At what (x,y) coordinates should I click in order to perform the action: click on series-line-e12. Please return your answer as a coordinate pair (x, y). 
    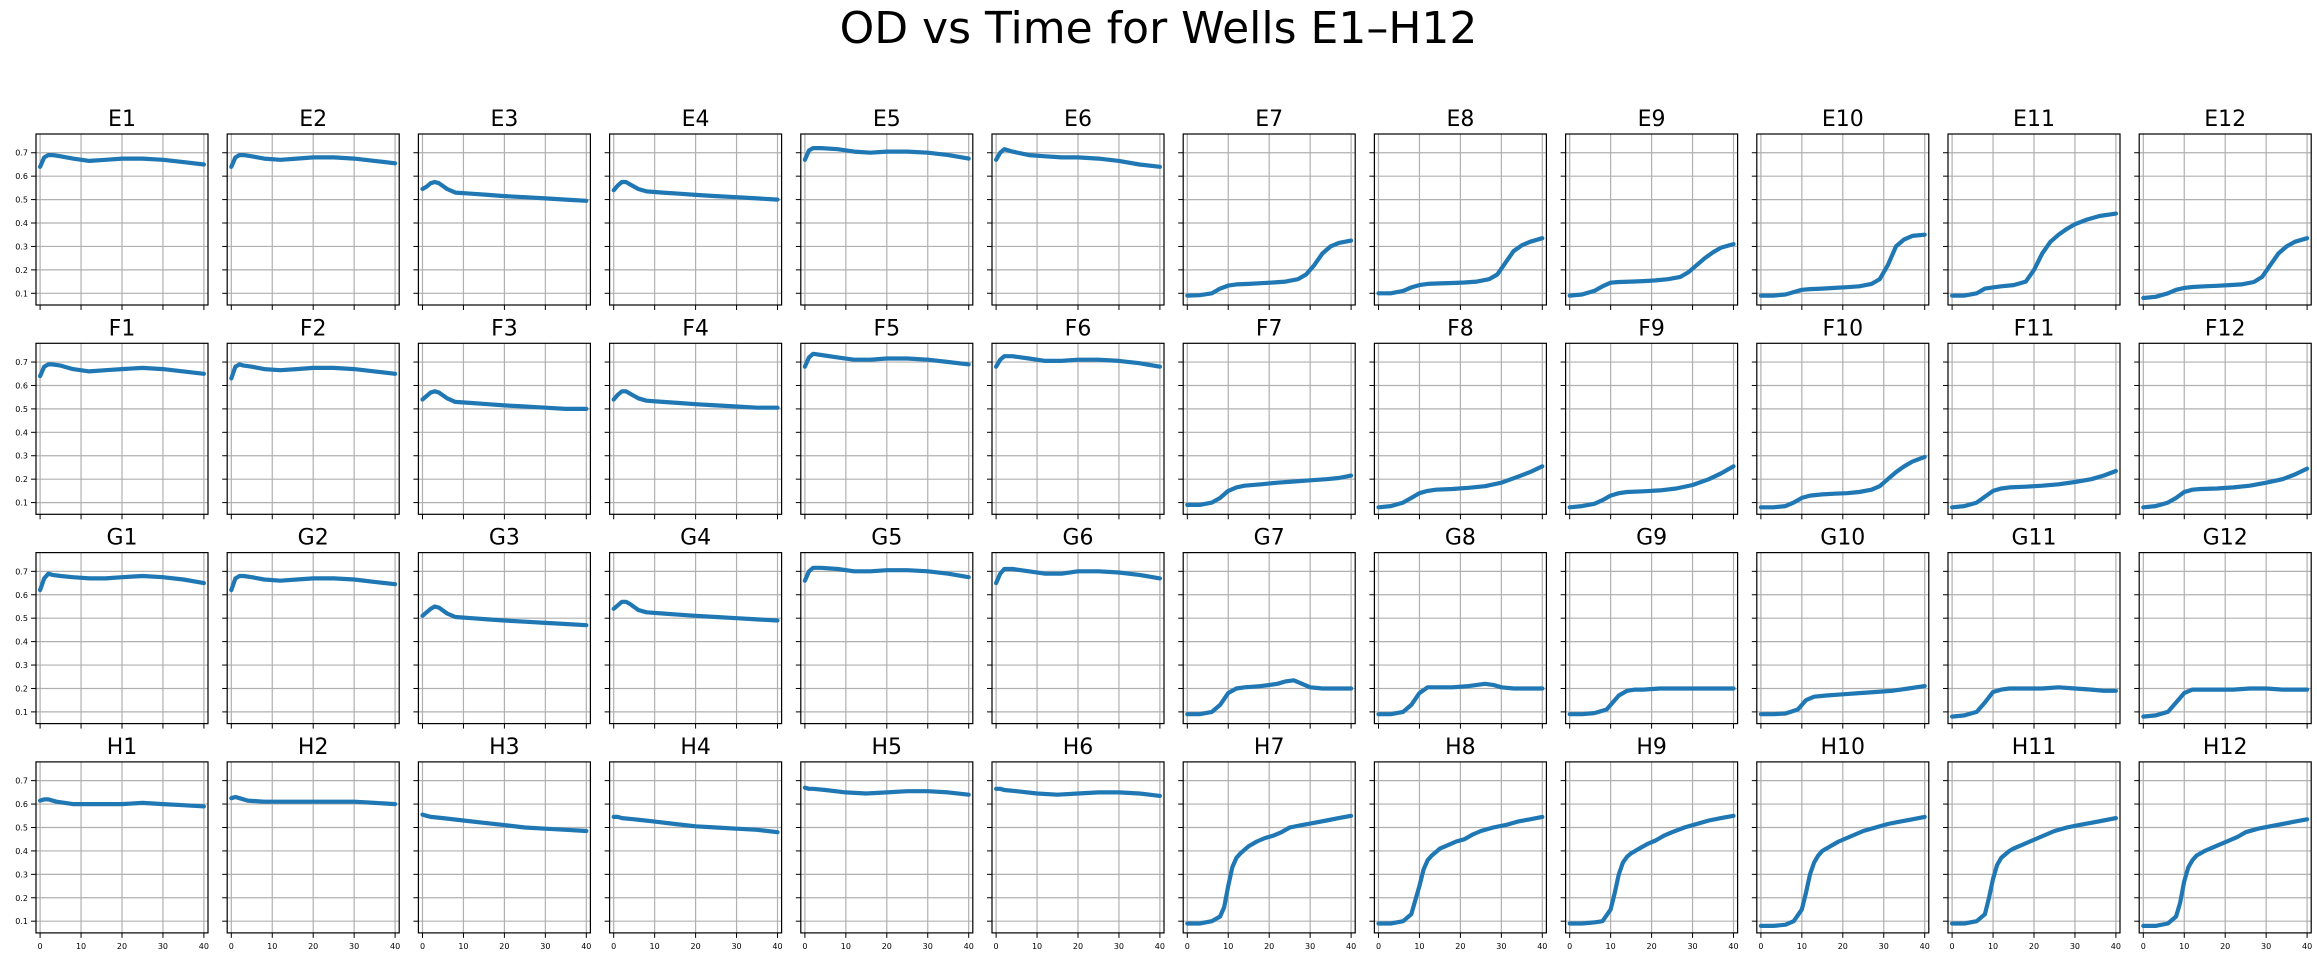
    Looking at the image, I should click on (2225, 268).